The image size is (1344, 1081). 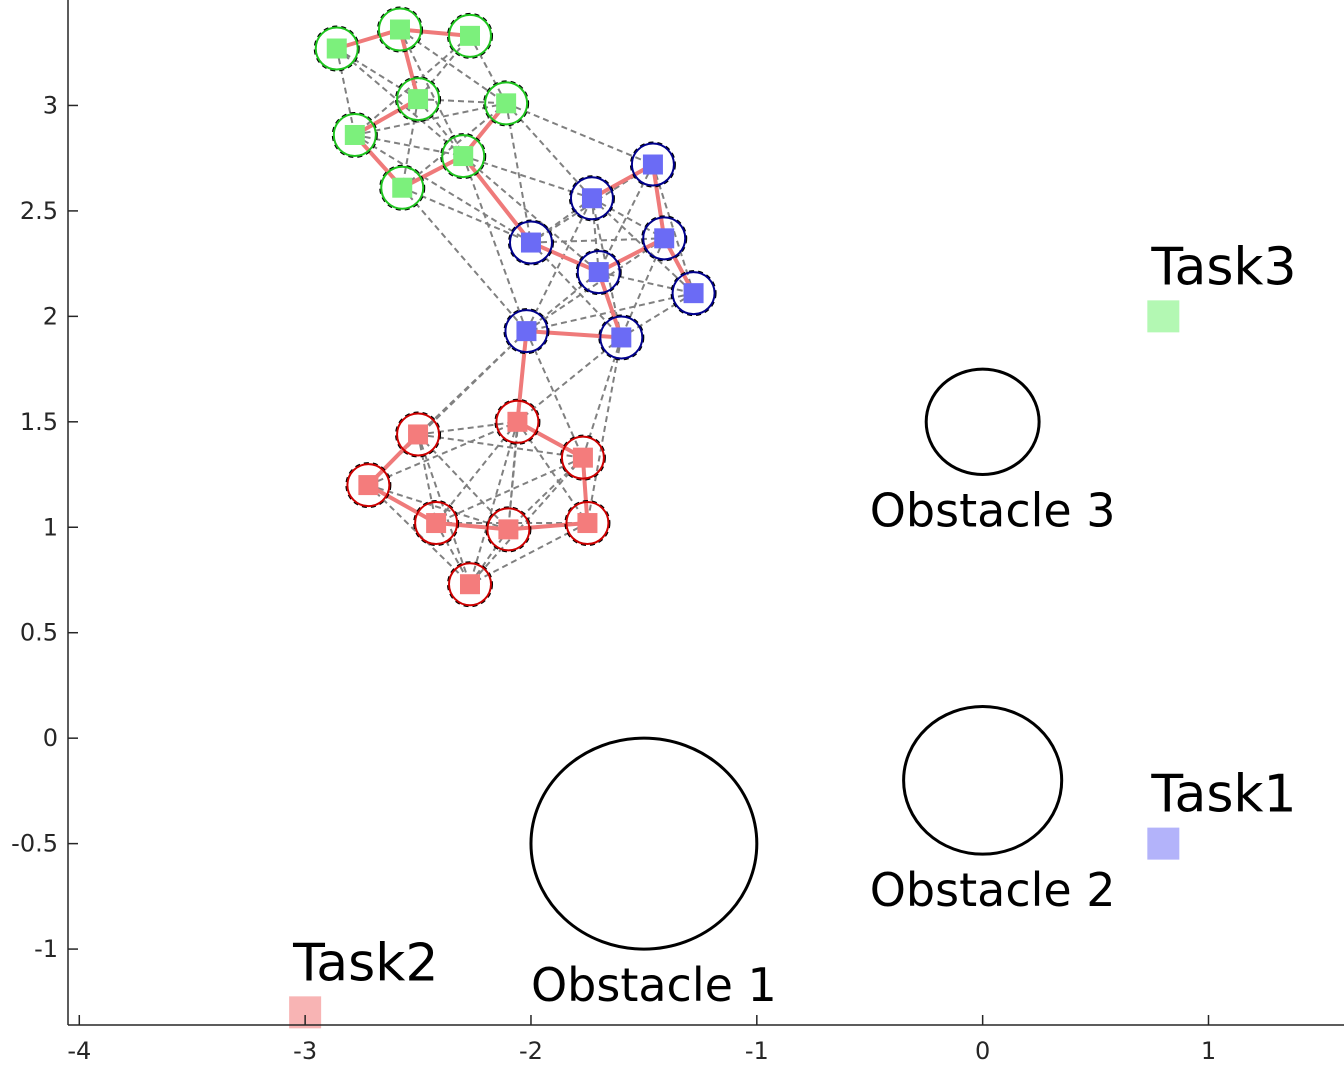 What do you see at coordinates (34, 844) in the screenshot?
I see `y-tick-label: -0.5` at bounding box center [34, 844].